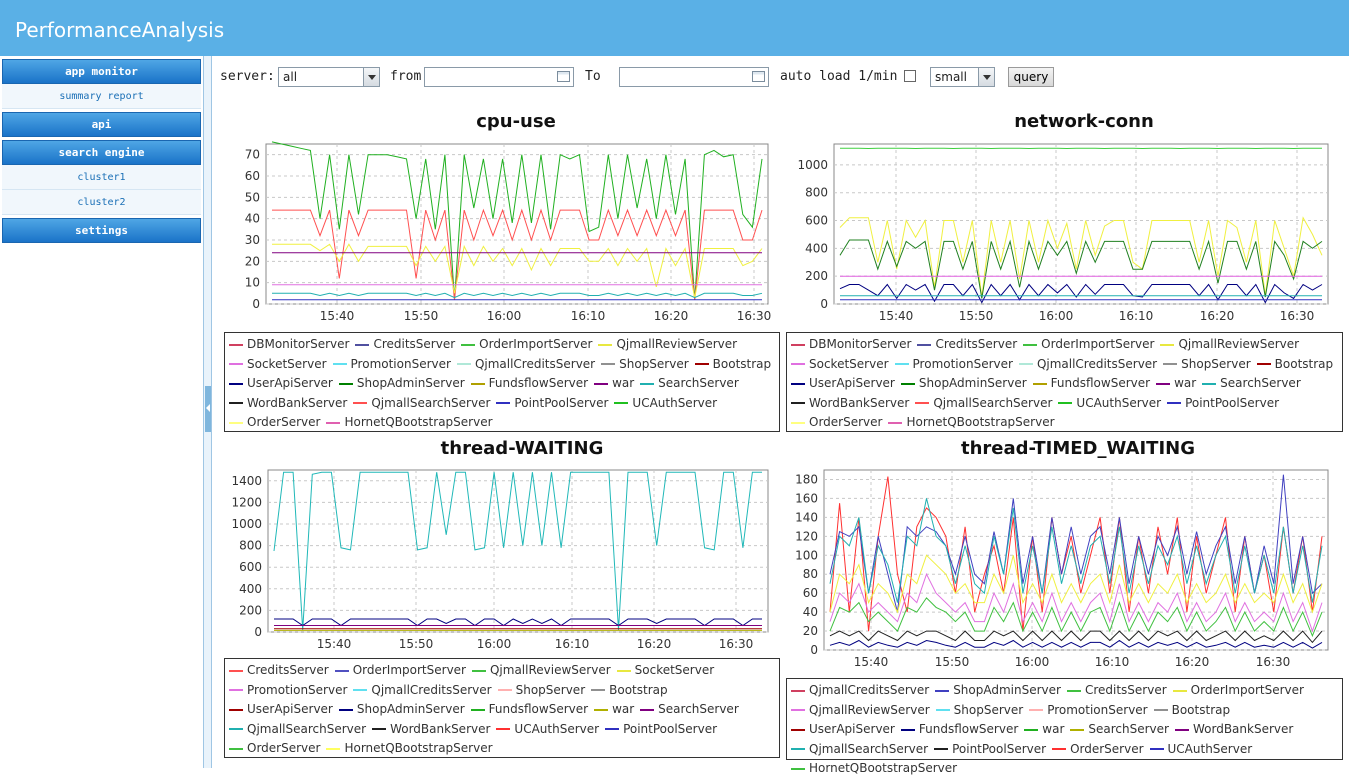 This screenshot has width=1349, height=779. I want to click on y-tick-label: 120, so click(806, 536).